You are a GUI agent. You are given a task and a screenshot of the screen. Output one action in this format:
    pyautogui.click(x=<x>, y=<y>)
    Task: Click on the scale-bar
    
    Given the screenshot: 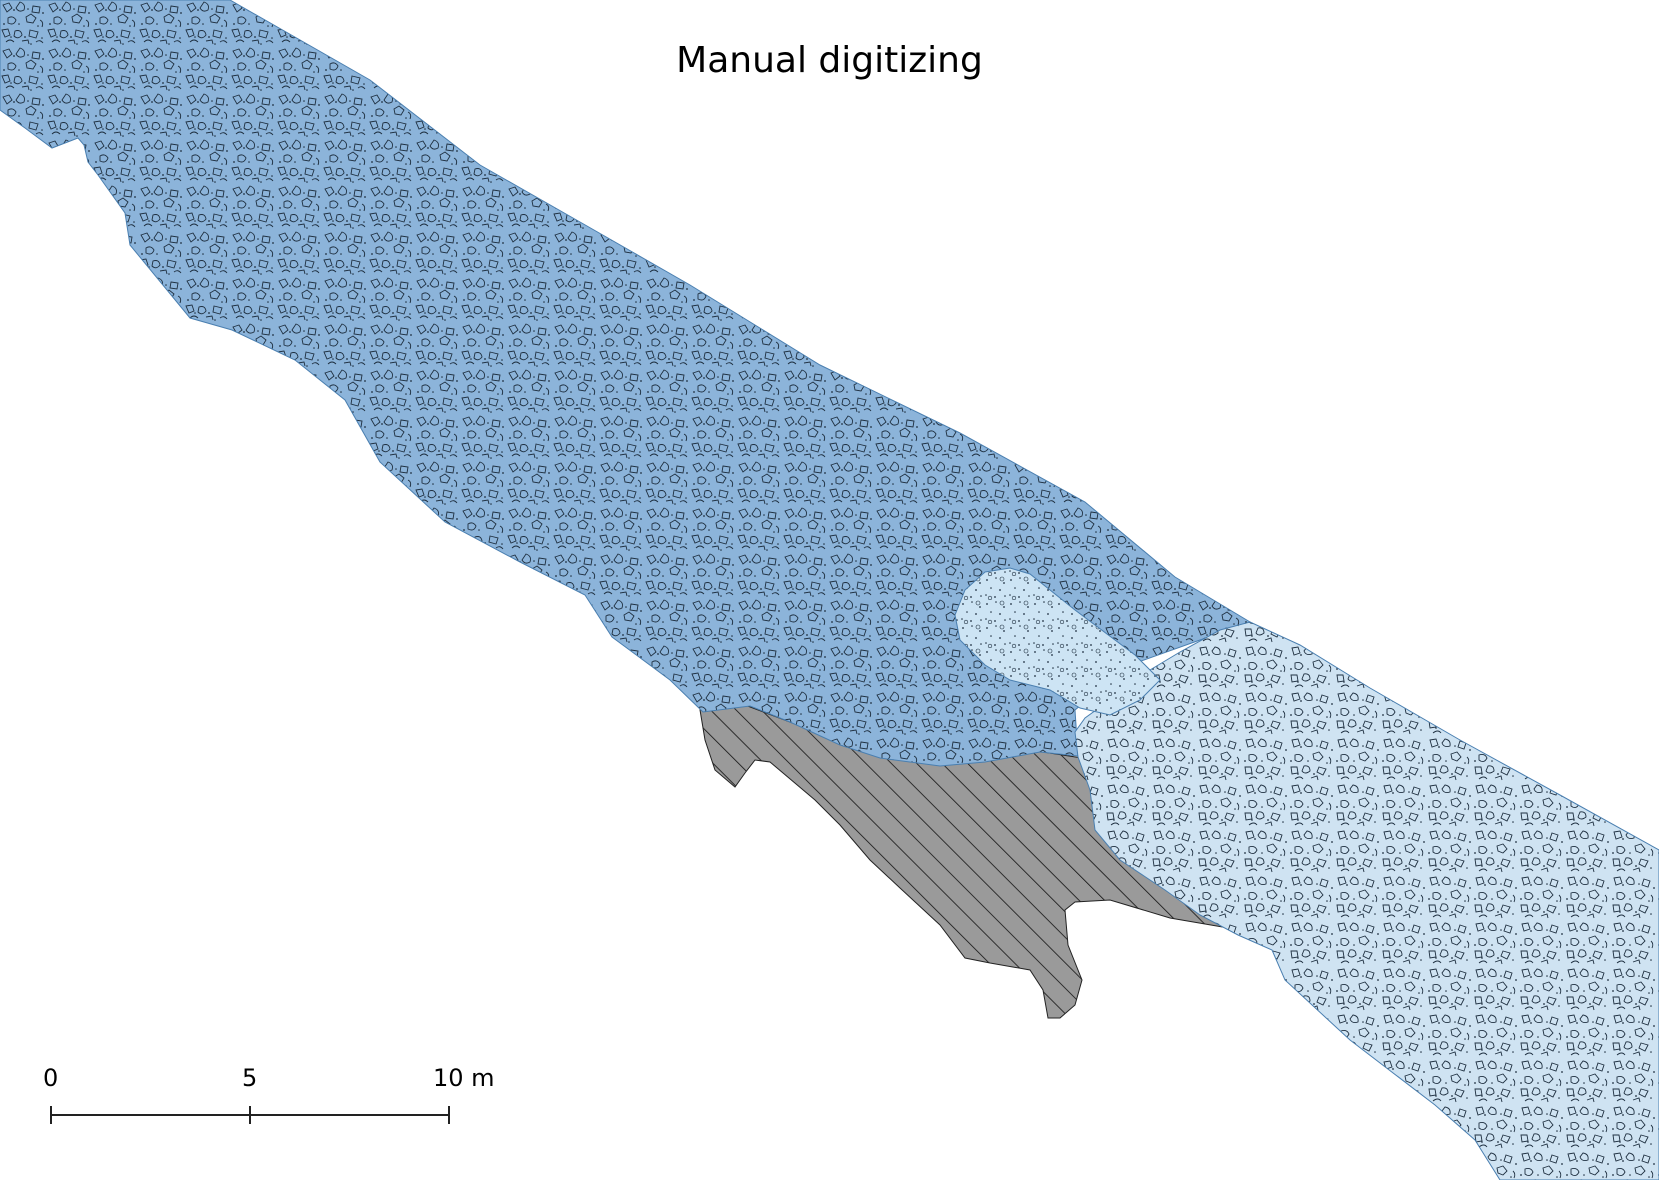 What is the action you would take?
    pyautogui.click(x=250, y=1115)
    